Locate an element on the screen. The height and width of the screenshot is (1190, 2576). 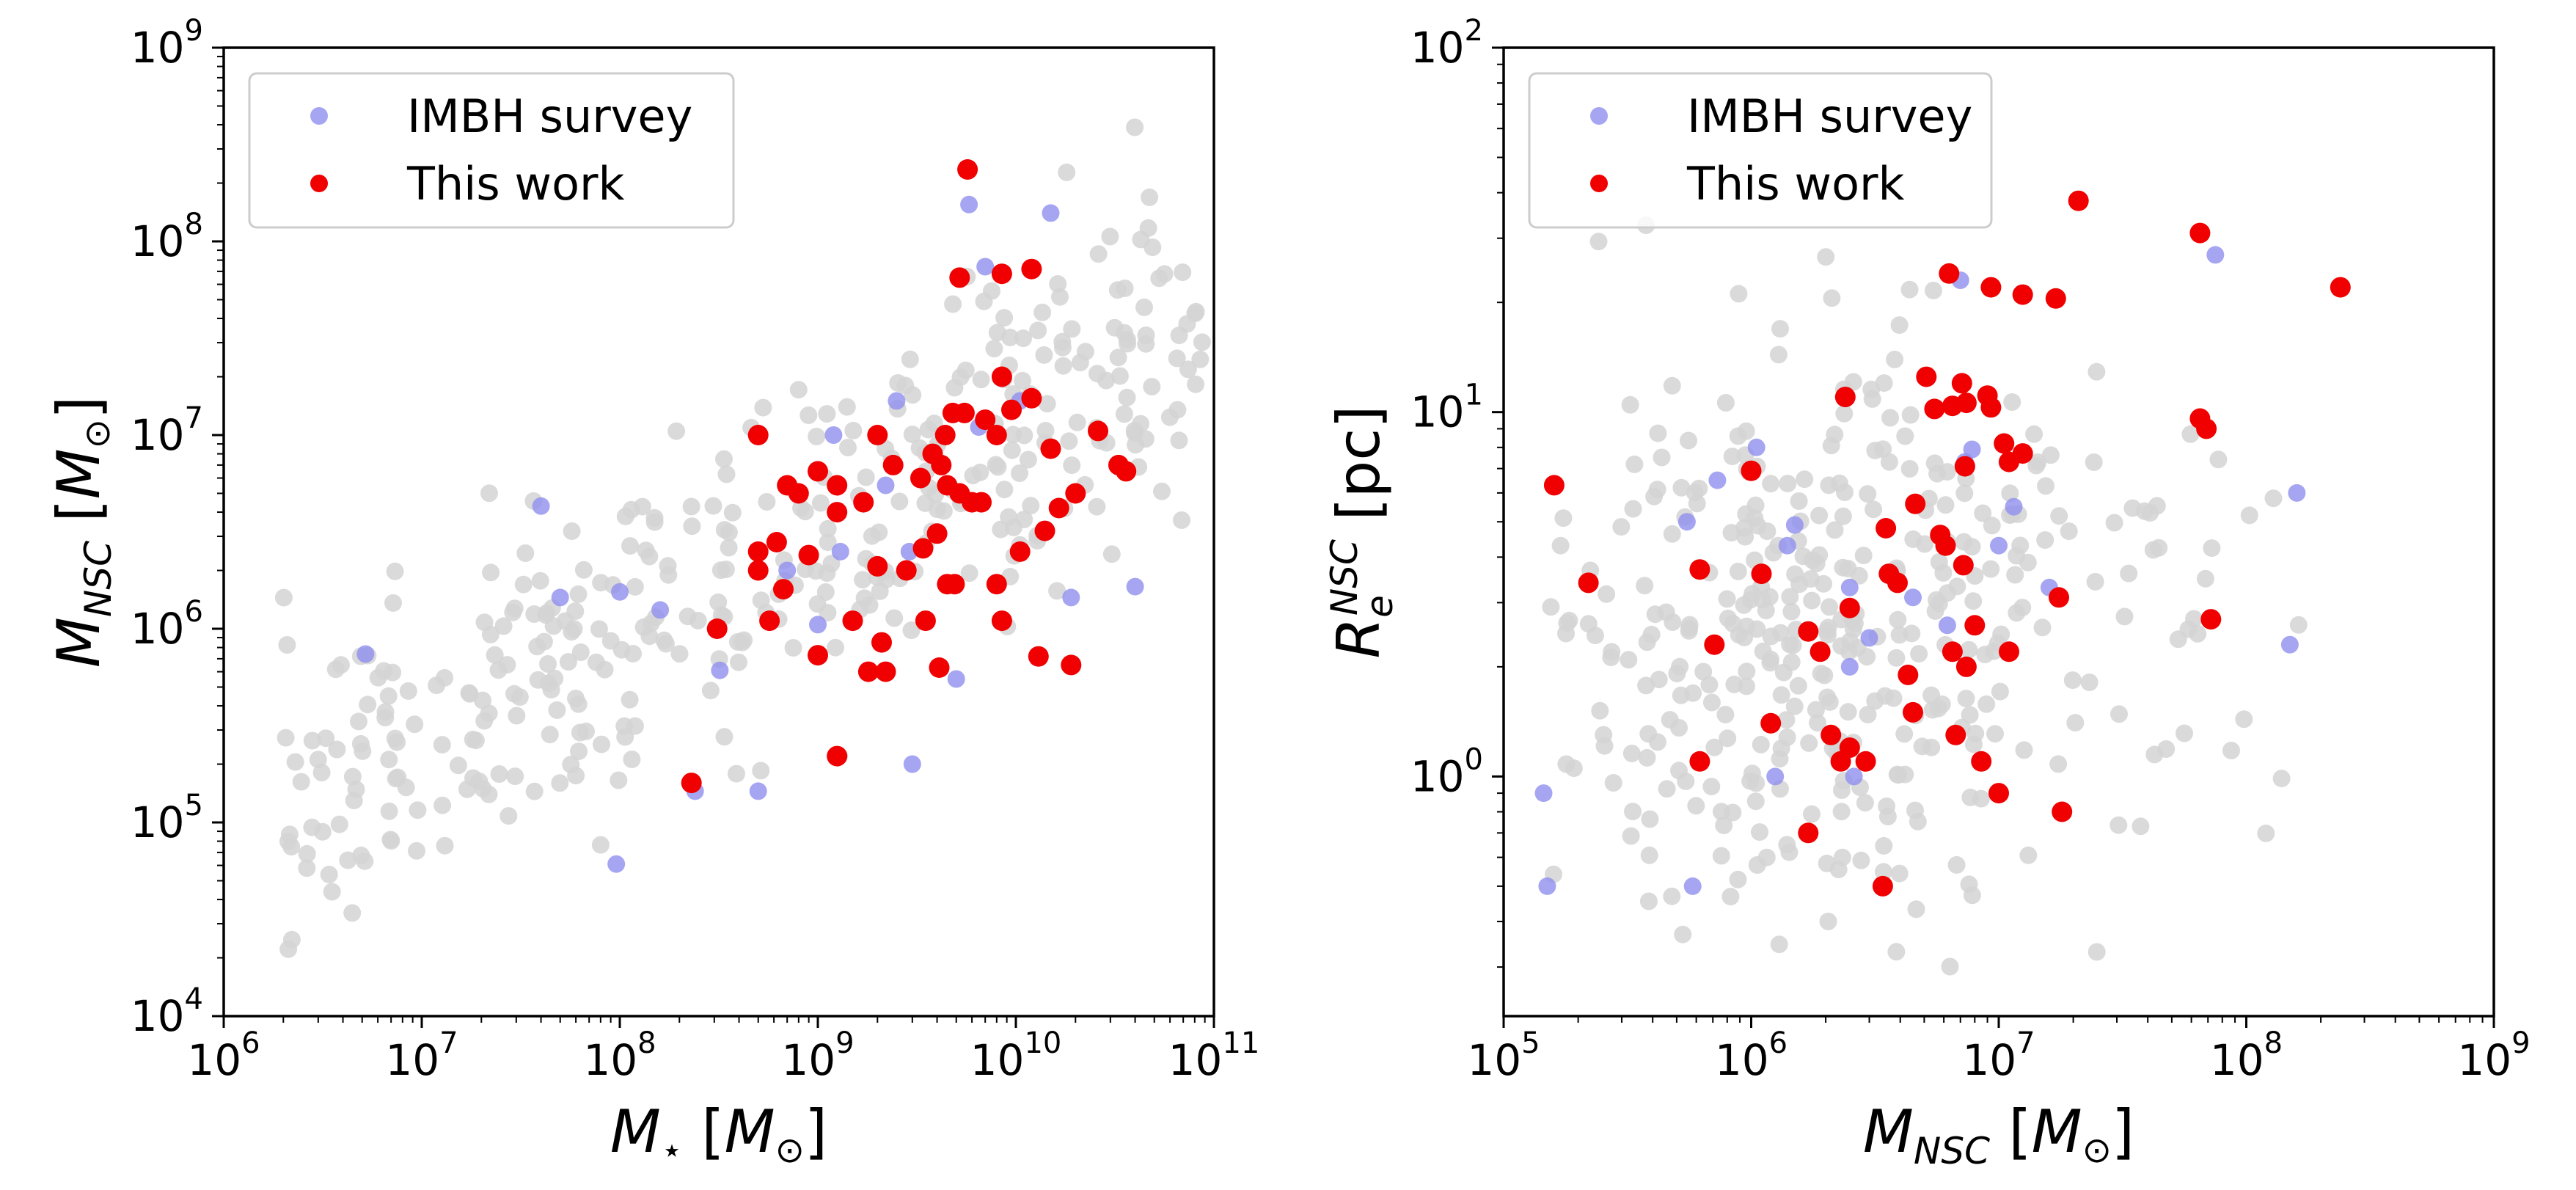
x-tick-label: 10⁸ is located at coordinates (619, 1055).